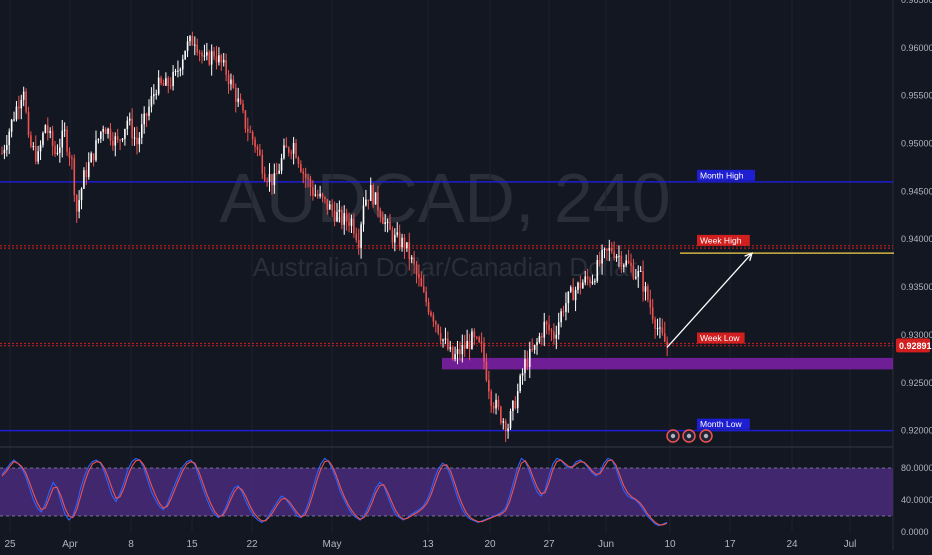 The height and width of the screenshot is (555, 932). I want to click on time-axis: 25 Apr 8 15 22 May 13 20 27 Jun 10 17 24 Jul, so click(430, 544).